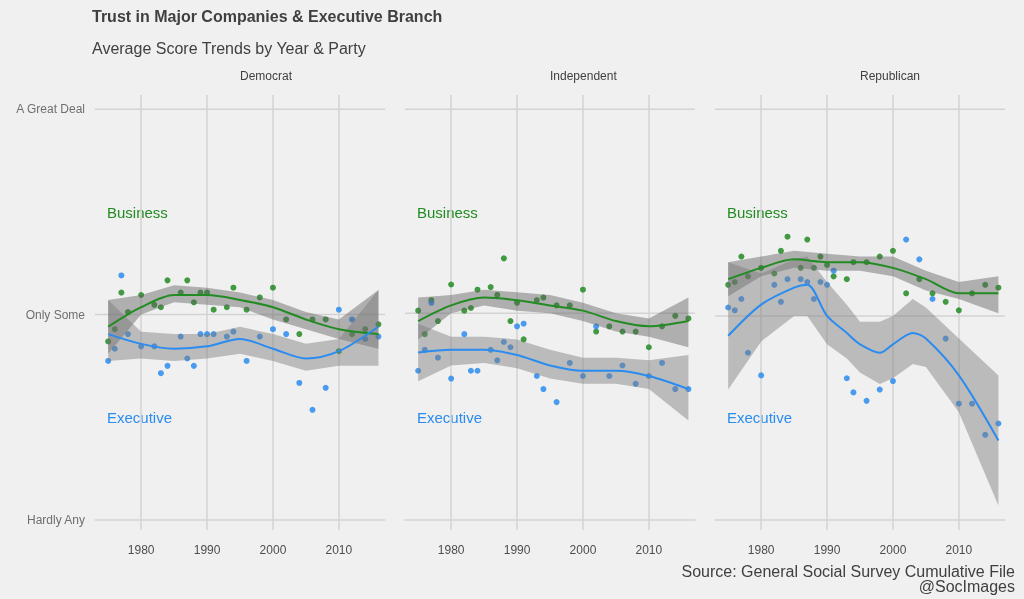 This screenshot has width=1024, height=599. What do you see at coordinates (229, 49) in the screenshot?
I see `text: Average Score Trends by Year & Party` at bounding box center [229, 49].